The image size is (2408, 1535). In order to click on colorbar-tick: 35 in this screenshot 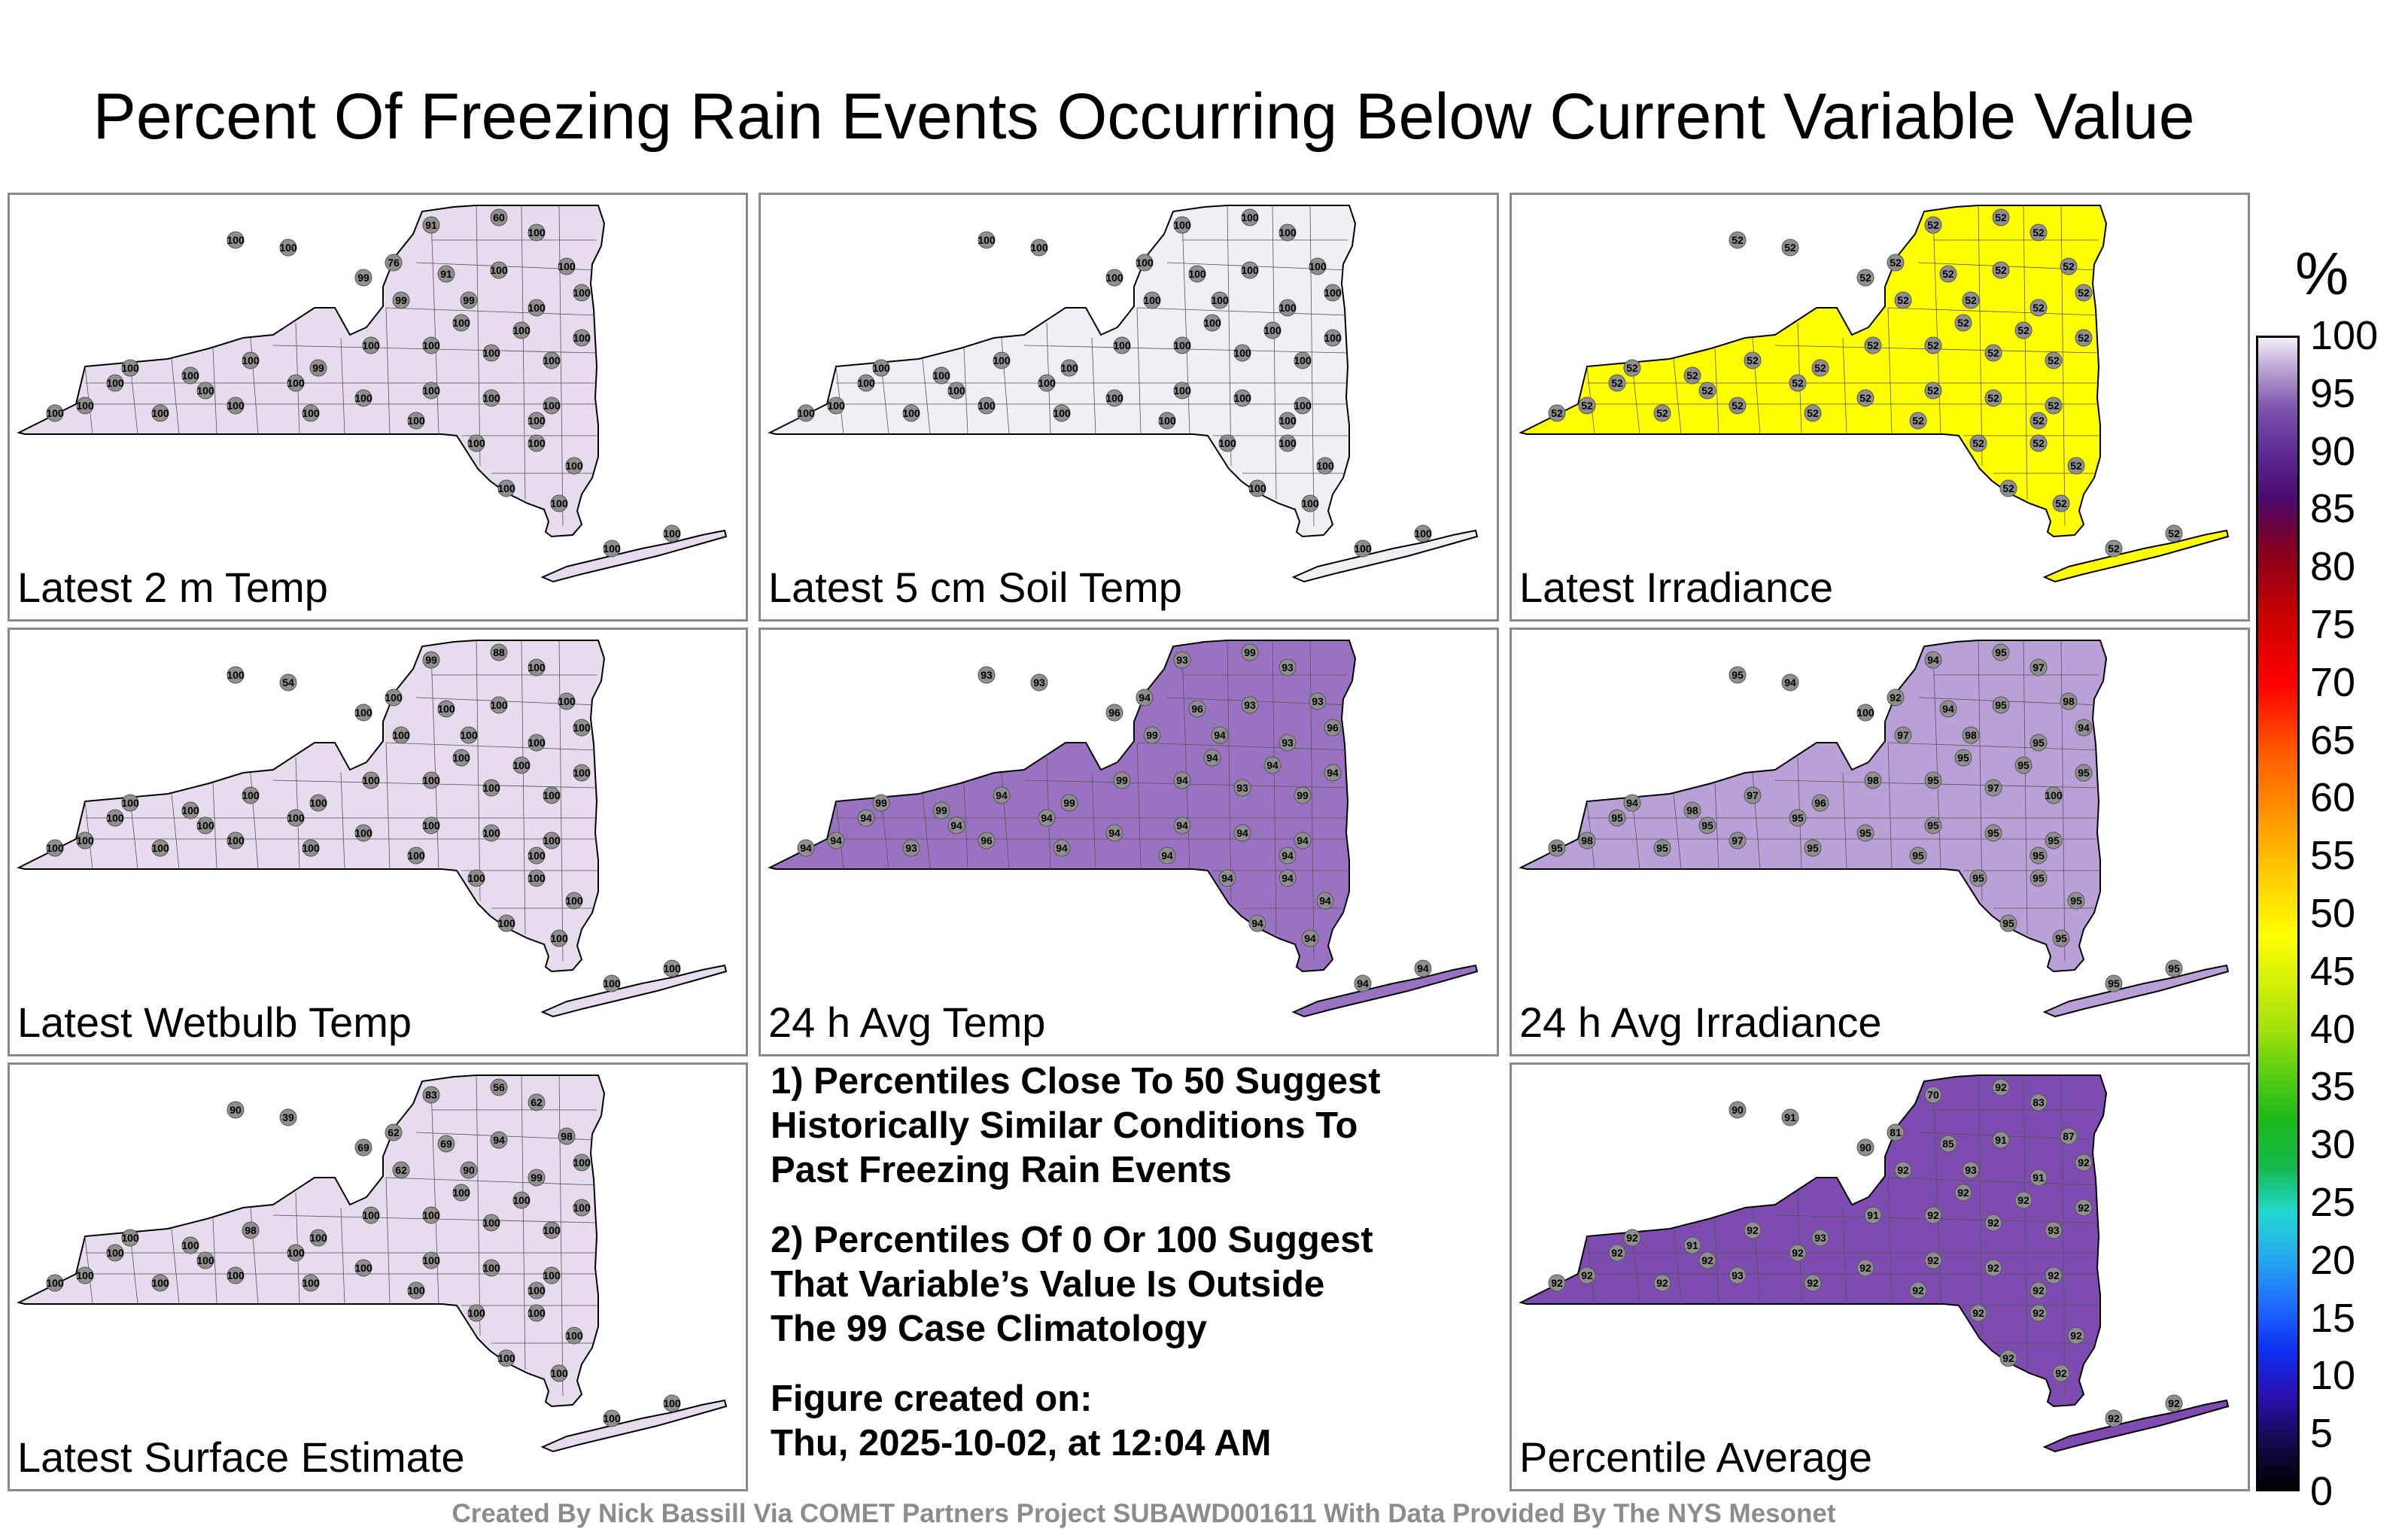, I will do `click(2333, 1087)`.